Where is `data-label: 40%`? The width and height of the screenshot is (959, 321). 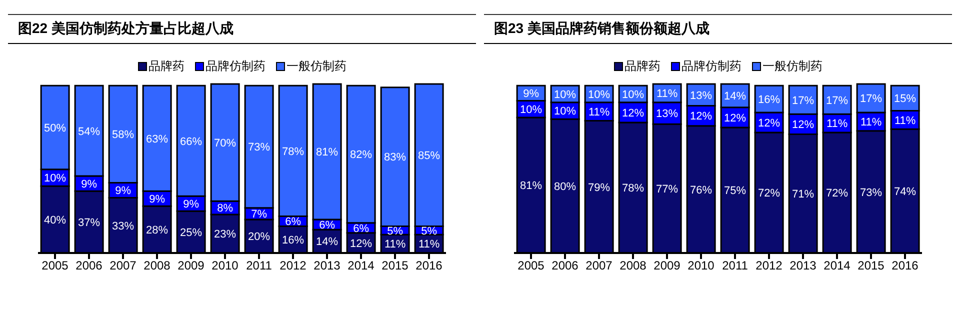 data-label: 40% is located at coordinates (55, 220).